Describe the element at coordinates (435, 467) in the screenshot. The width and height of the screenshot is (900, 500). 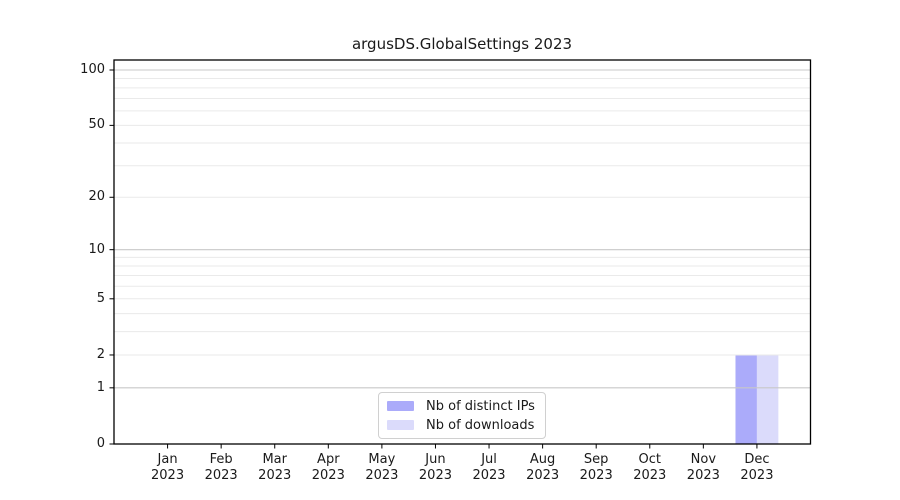
I see `x-tick-label: Jun 2023` at that location.